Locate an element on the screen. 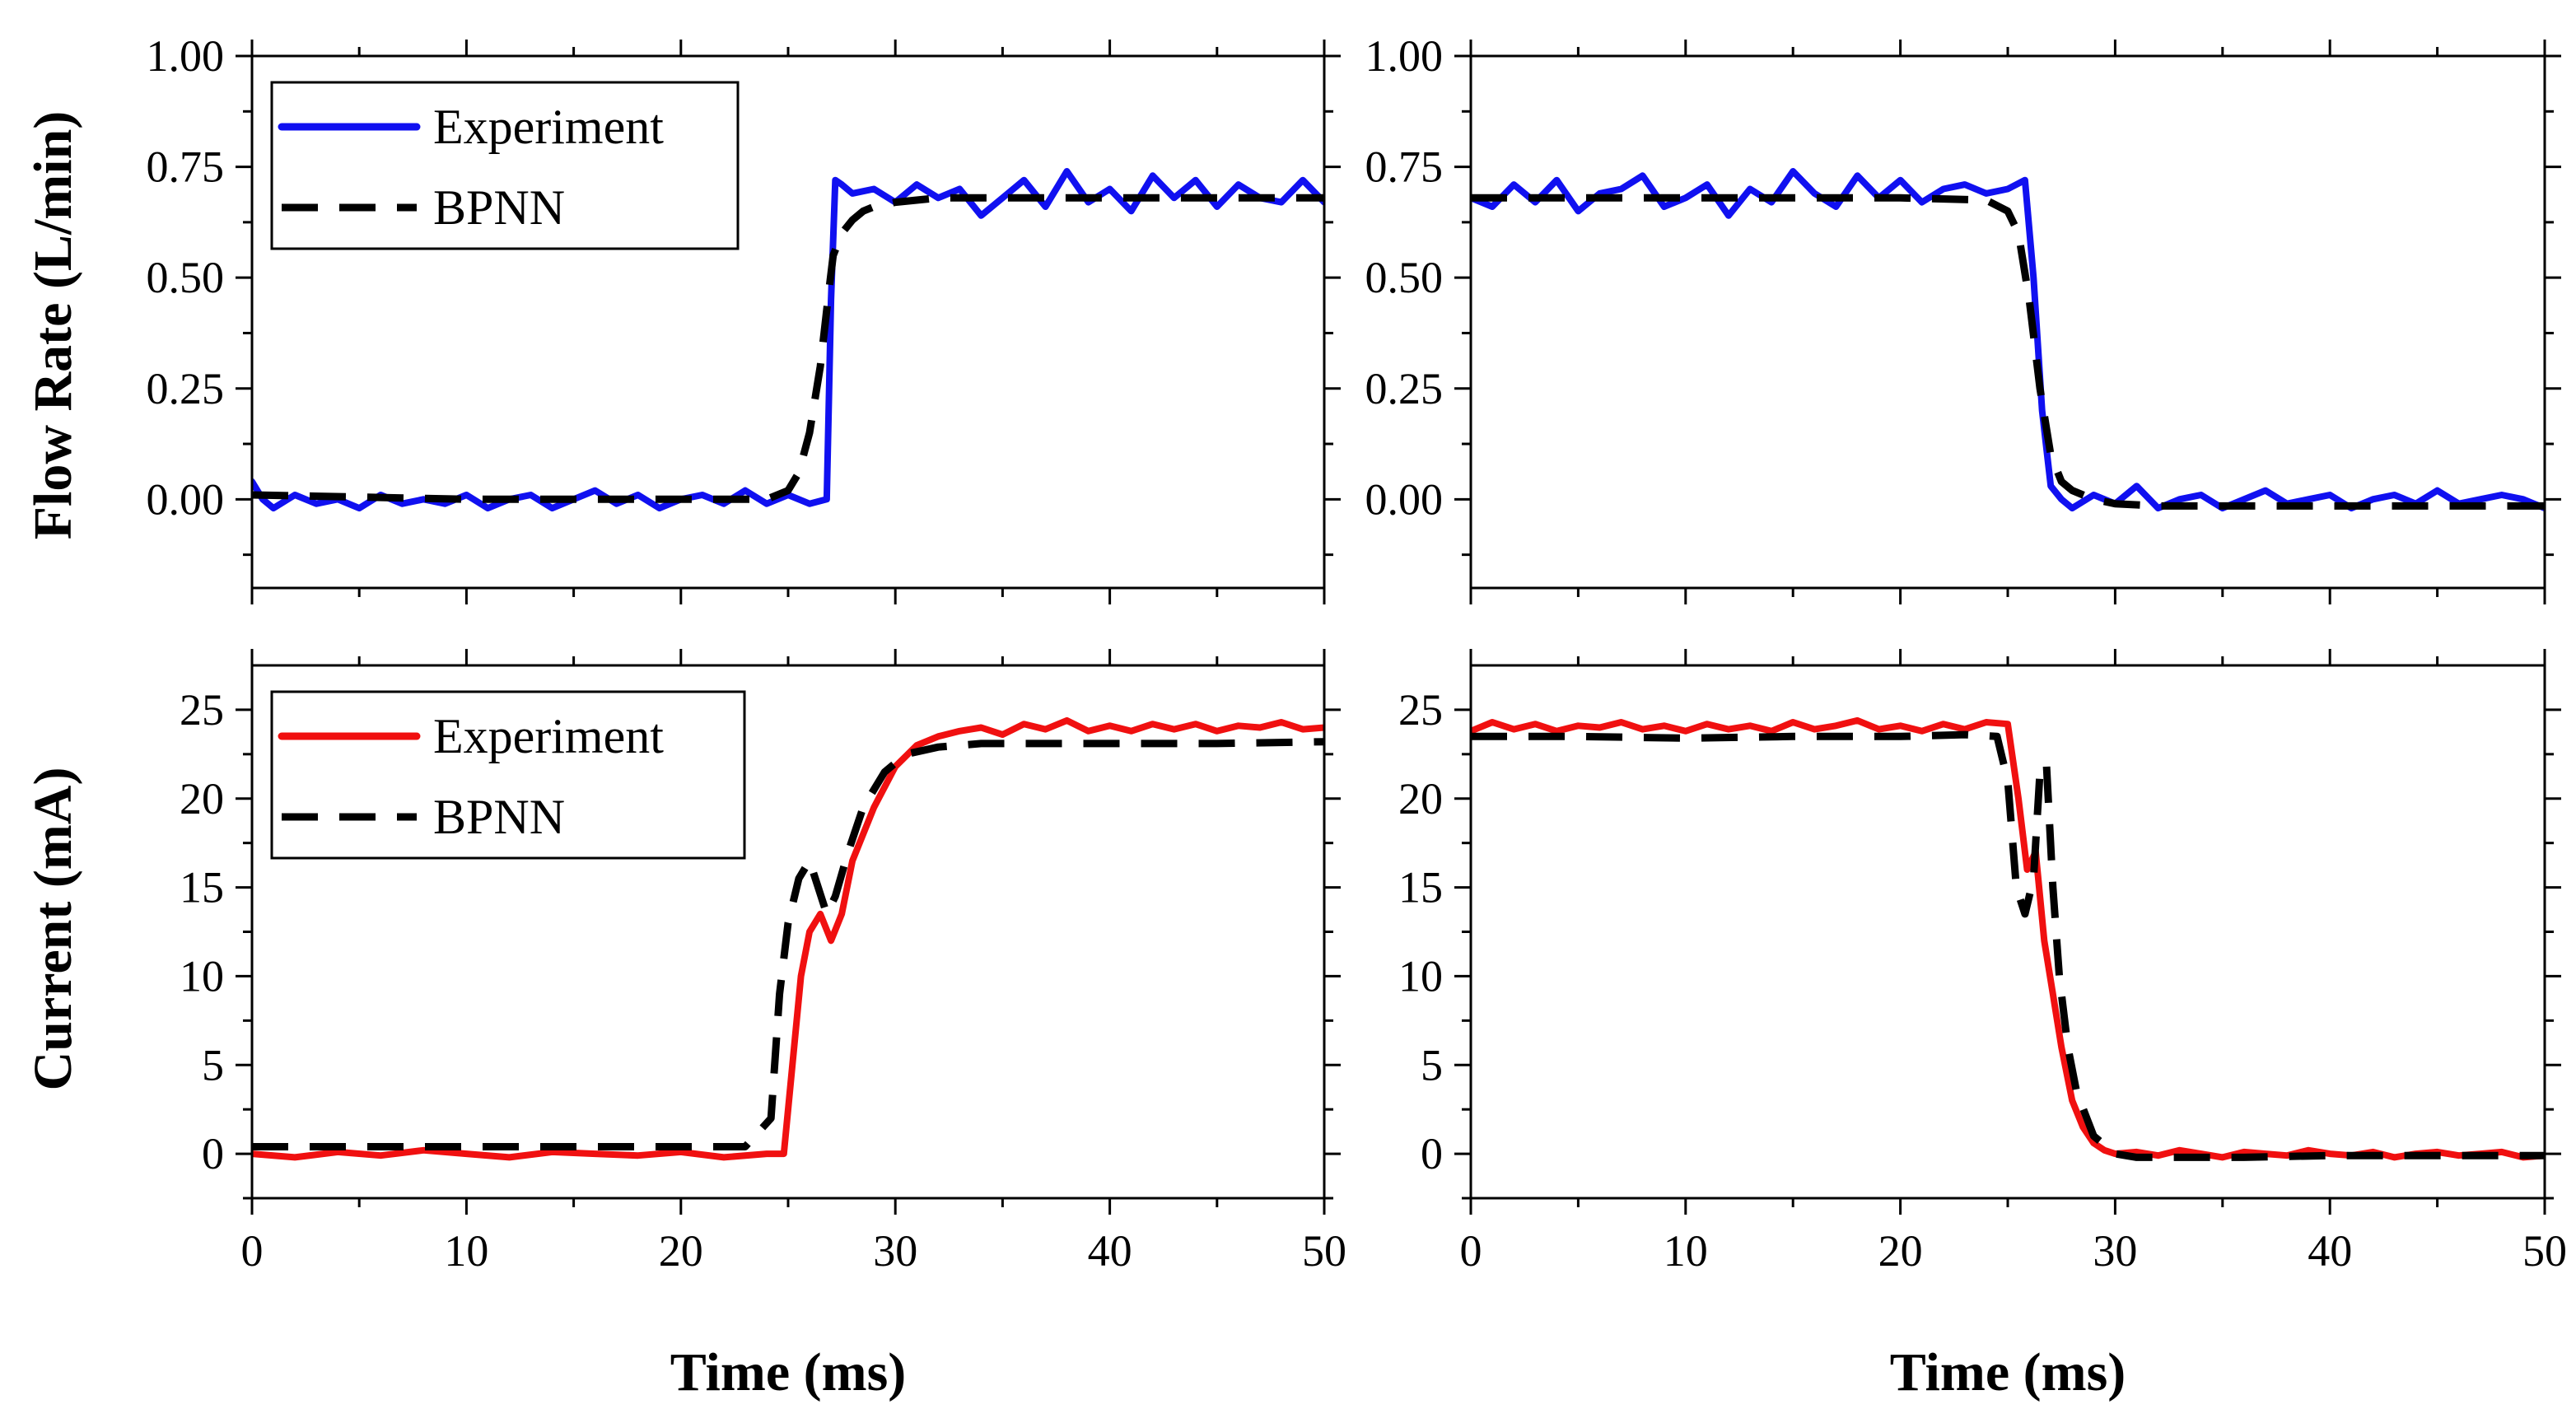 Image resolution: width=2576 pixels, height=1423 pixels. time-axis-title-right: Time (ms) is located at coordinates (2008, 1372).